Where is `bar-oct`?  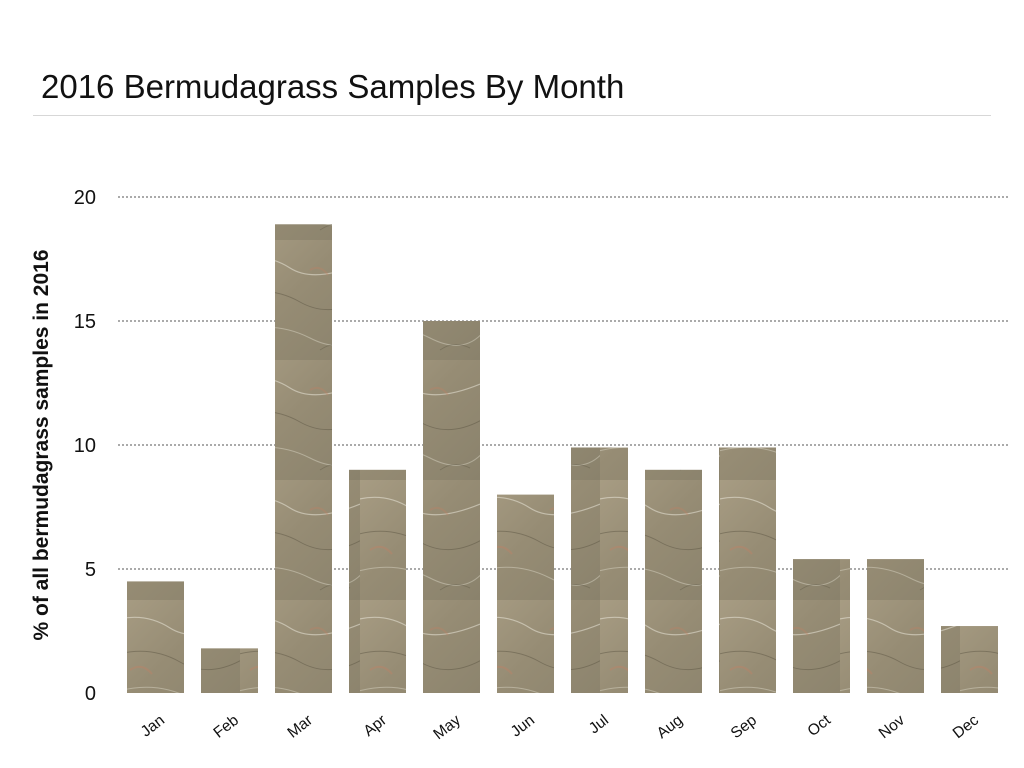
bar-oct is located at coordinates (821, 626).